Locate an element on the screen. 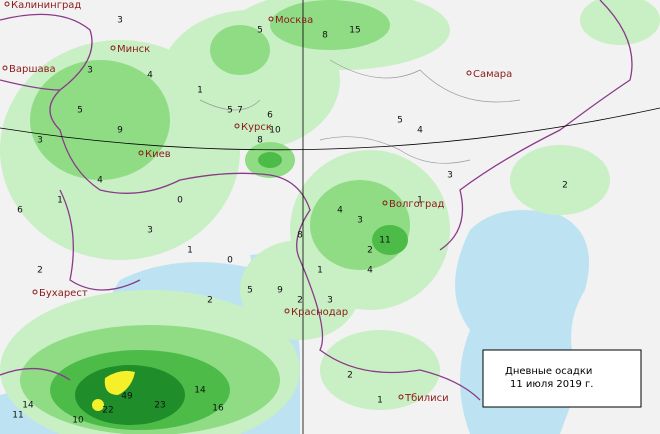  legend-title: Дневные осадки is located at coordinates (548, 371).